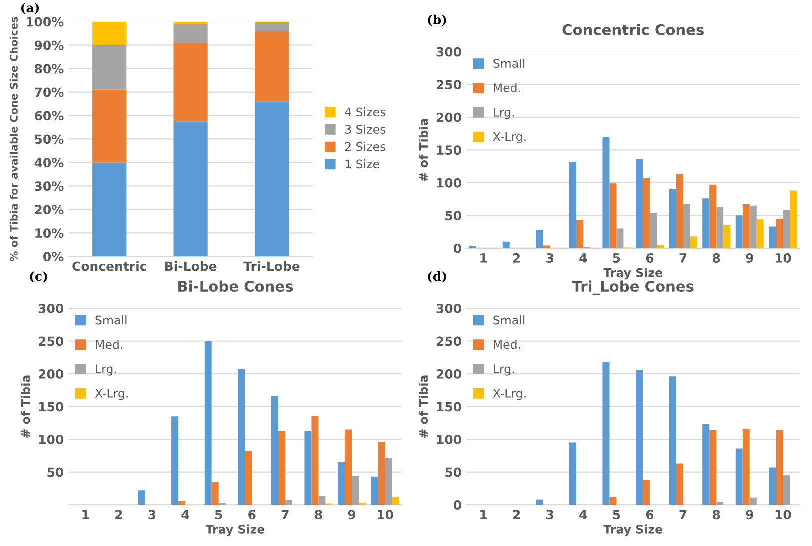 The image size is (812, 546). I want to click on y-tick-label: 150, so click(51, 407).